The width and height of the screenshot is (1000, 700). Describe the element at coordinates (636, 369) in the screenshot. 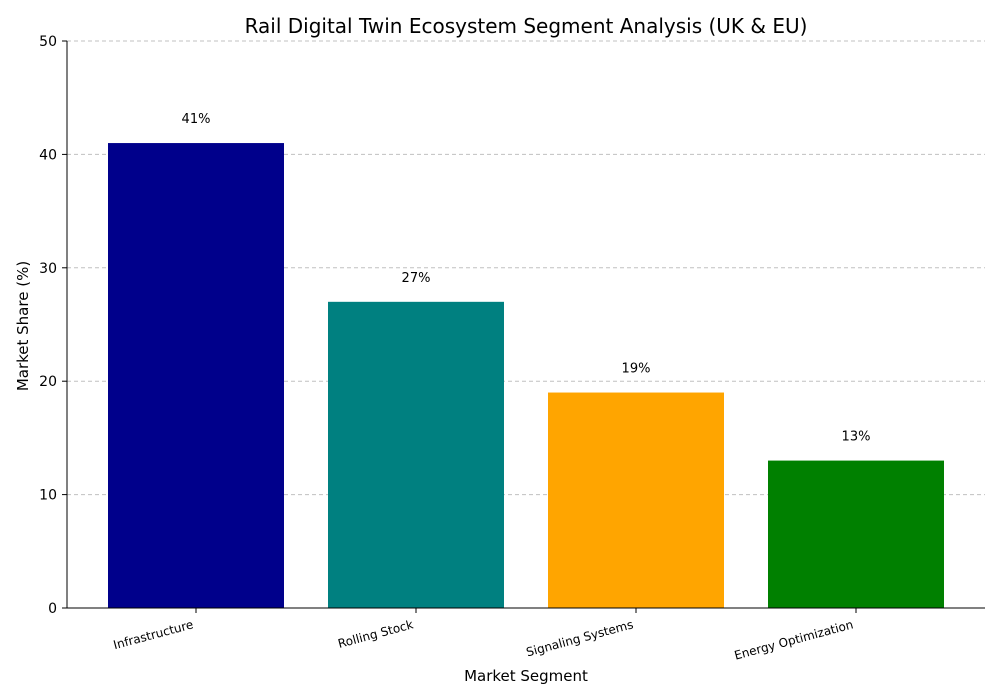

I see `bar-value-label: 19%` at that location.